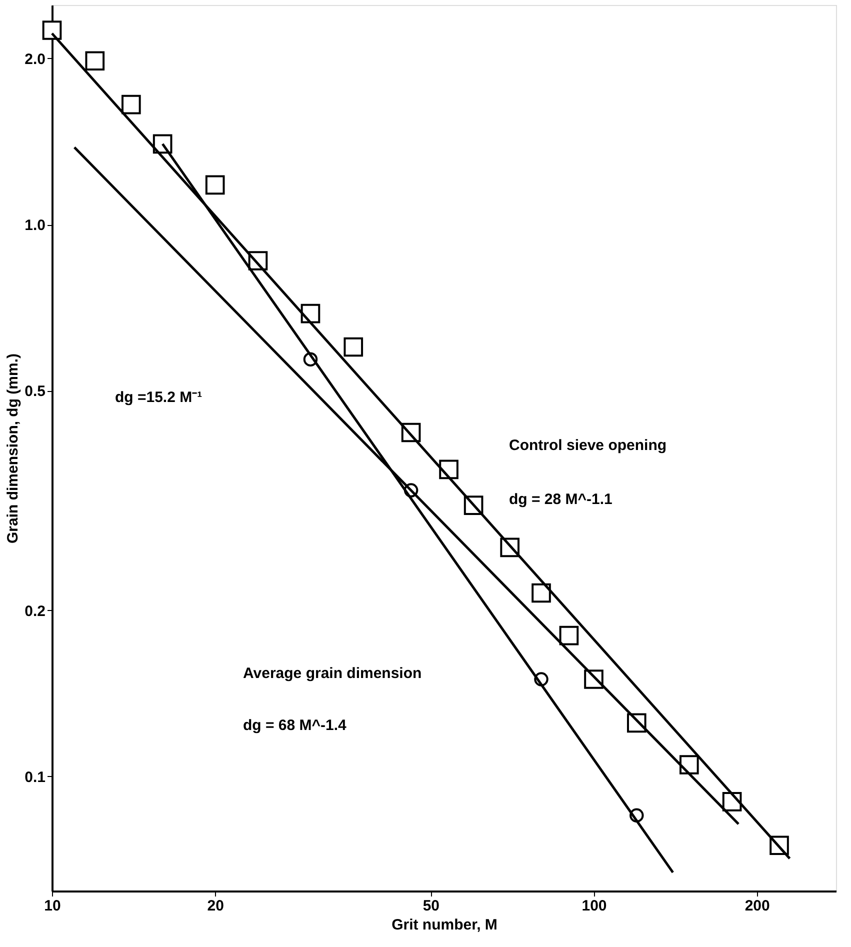  What do you see at coordinates (35, 225) in the screenshot?
I see `y-tick-label: 1.0` at bounding box center [35, 225].